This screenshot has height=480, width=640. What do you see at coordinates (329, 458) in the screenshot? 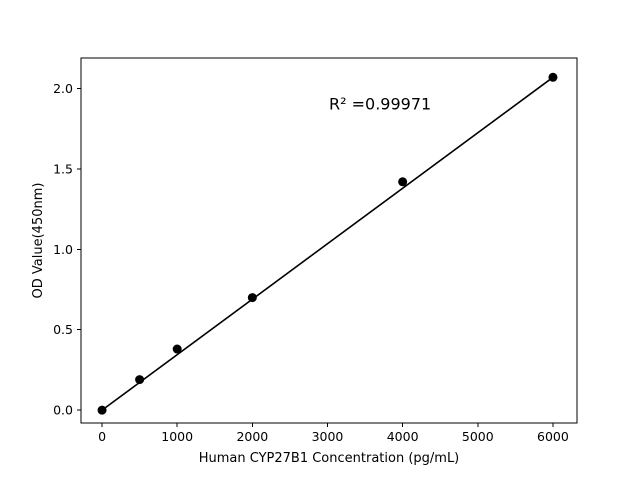
I see `x-axis-label: Human CYP27B1 Concentration (pg/mL)` at bounding box center [329, 458].